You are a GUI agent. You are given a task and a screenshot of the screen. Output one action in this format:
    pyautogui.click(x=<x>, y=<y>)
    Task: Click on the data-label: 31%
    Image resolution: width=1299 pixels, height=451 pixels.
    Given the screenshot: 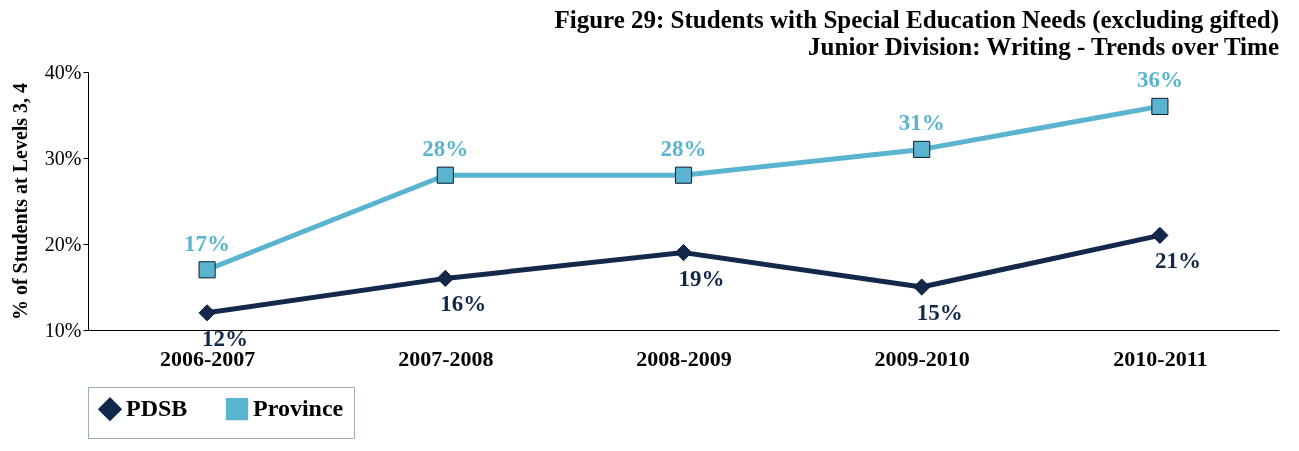 What is the action you would take?
    pyautogui.click(x=921, y=123)
    